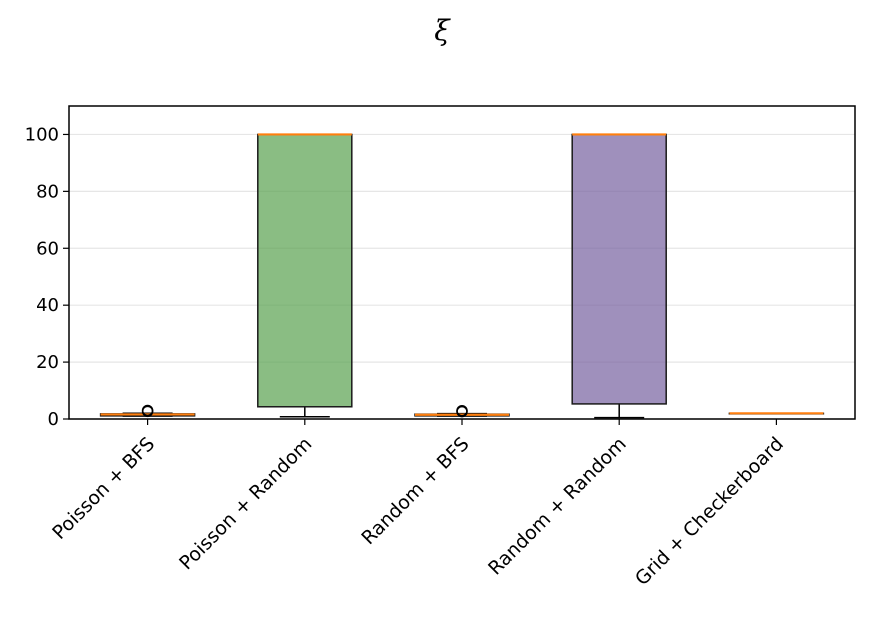 The width and height of the screenshot is (876, 618). What do you see at coordinates (709, 511) in the screenshot?
I see `x-tick-label: Grid + Checkerboard` at bounding box center [709, 511].